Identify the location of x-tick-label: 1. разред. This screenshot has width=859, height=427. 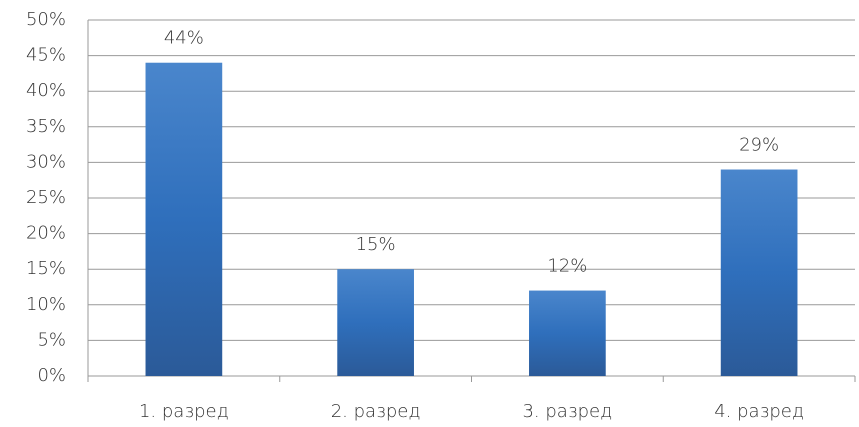
(184, 411).